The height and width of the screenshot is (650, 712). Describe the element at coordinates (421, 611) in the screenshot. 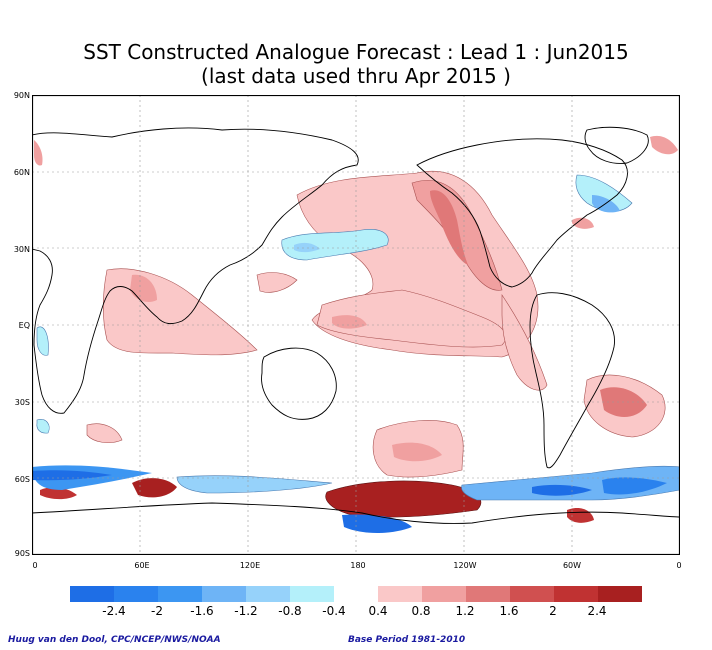

I see `colorbar-label: 0.8` at that location.